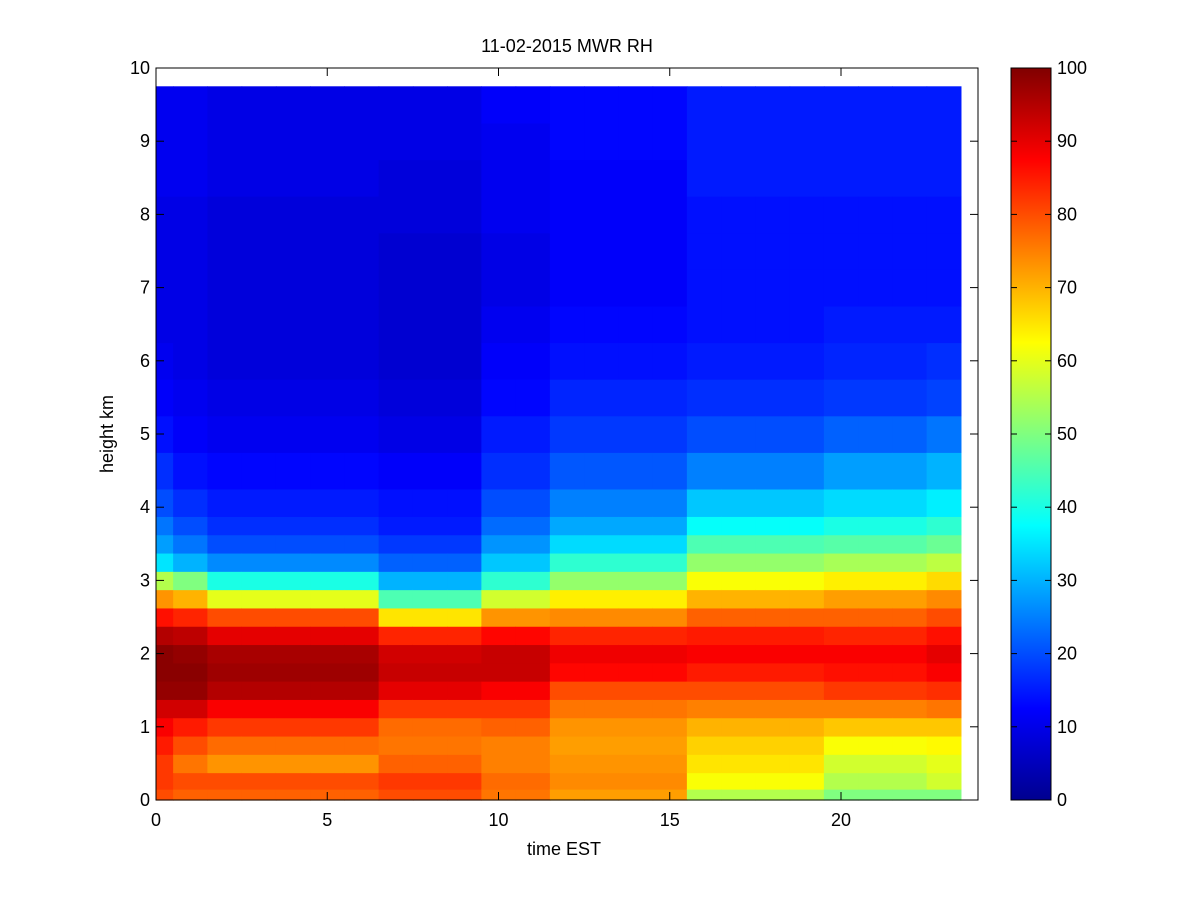 The image size is (1200, 900). What do you see at coordinates (145, 141) in the screenshot?
I see `y-tick-label: 9` at bounding box center [145, 141].